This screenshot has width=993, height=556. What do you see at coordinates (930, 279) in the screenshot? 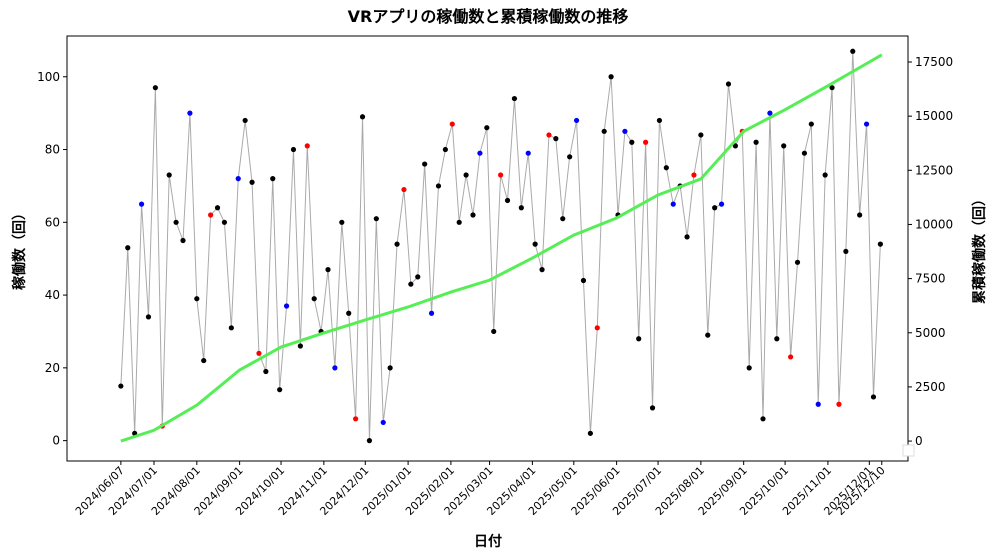
I see `y2-tick-label: 7500` at bounding box center [930, 279].